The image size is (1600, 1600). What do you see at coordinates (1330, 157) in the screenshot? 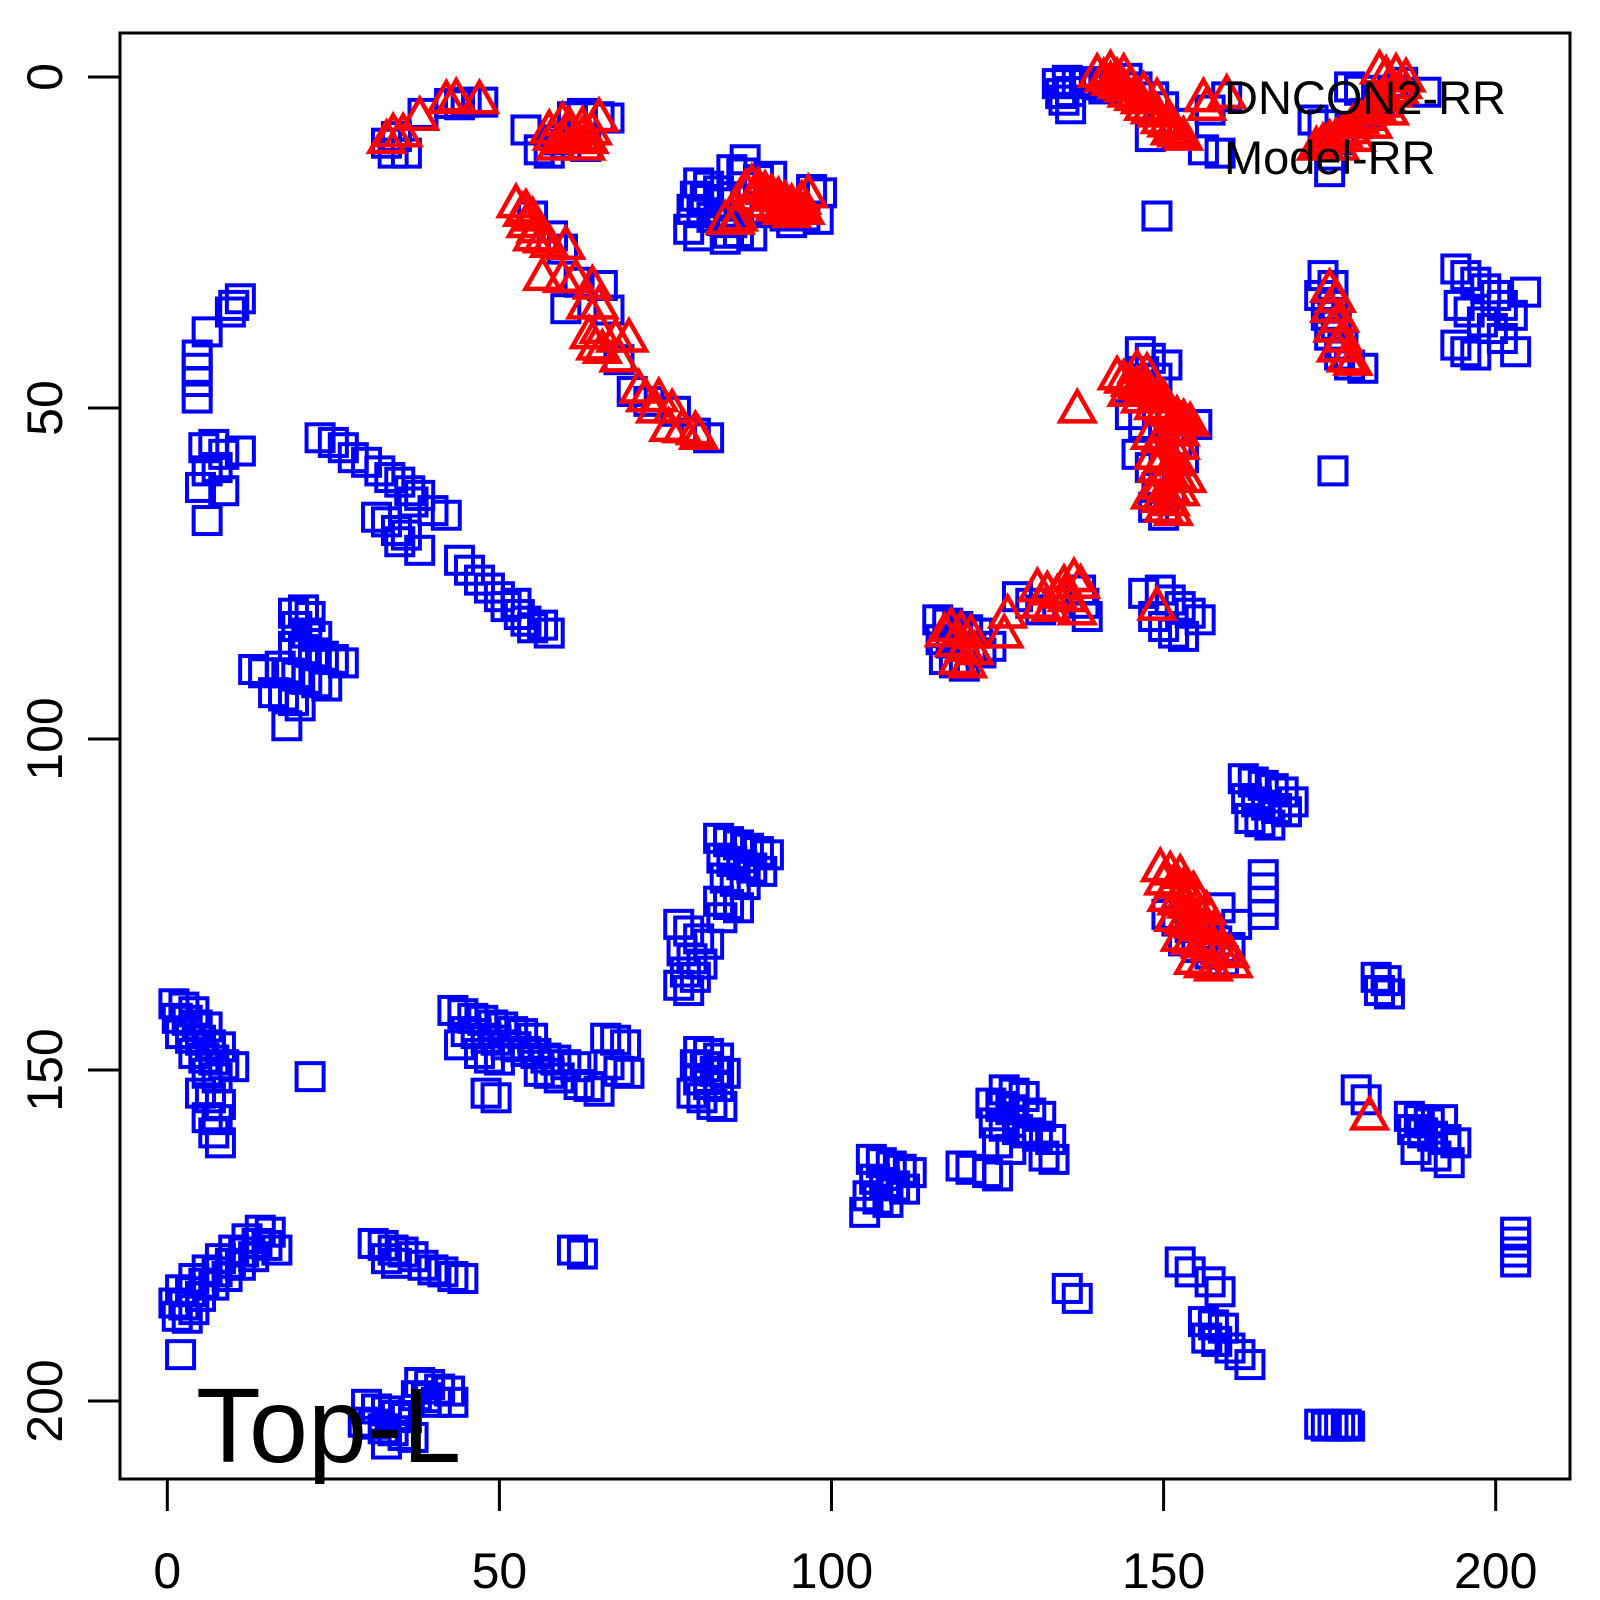
I see `legend-entry-model-rr: Model-RR` at bounding box center [1330, 157].